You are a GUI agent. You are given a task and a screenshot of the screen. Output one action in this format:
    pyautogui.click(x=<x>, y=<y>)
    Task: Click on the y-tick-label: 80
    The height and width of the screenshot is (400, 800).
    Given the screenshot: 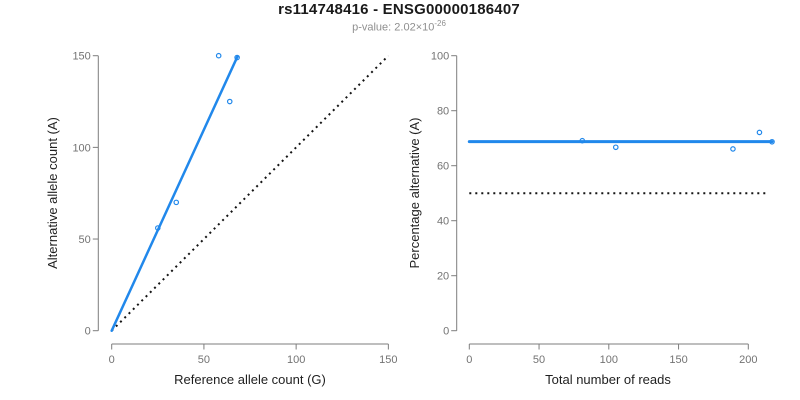 What is the action you would take?
    pyautogui.click(x=443, y=112)
    